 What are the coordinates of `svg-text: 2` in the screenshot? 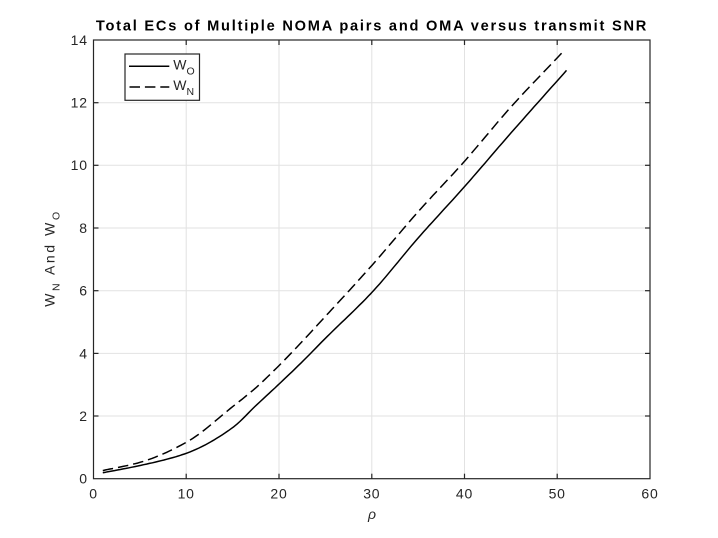 It's located at (83, 416).